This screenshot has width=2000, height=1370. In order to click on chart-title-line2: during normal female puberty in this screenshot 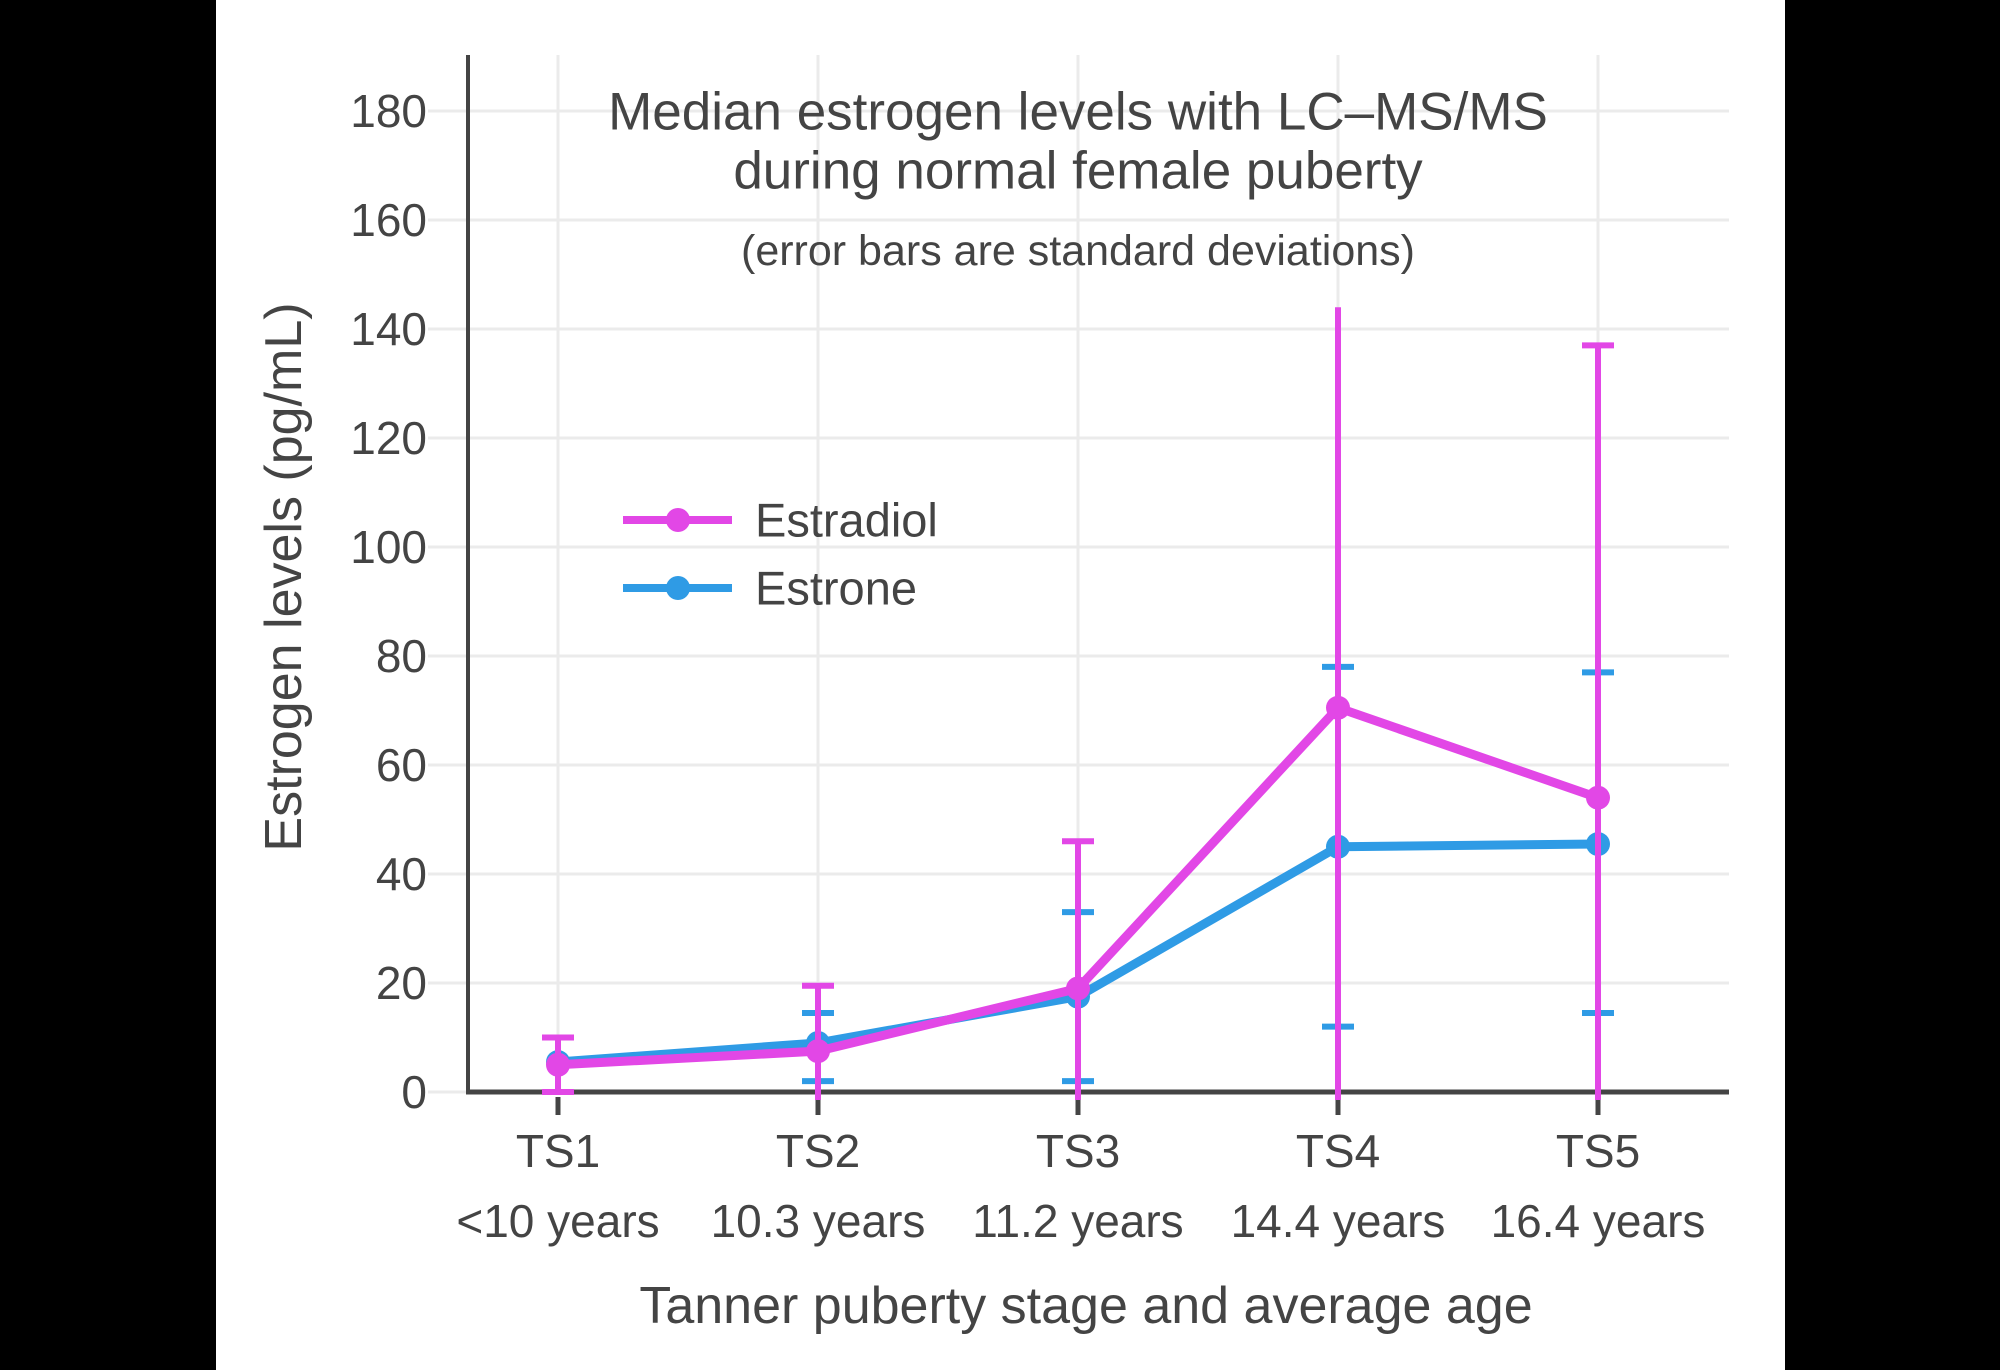, I will do `click(1078, 171)`.